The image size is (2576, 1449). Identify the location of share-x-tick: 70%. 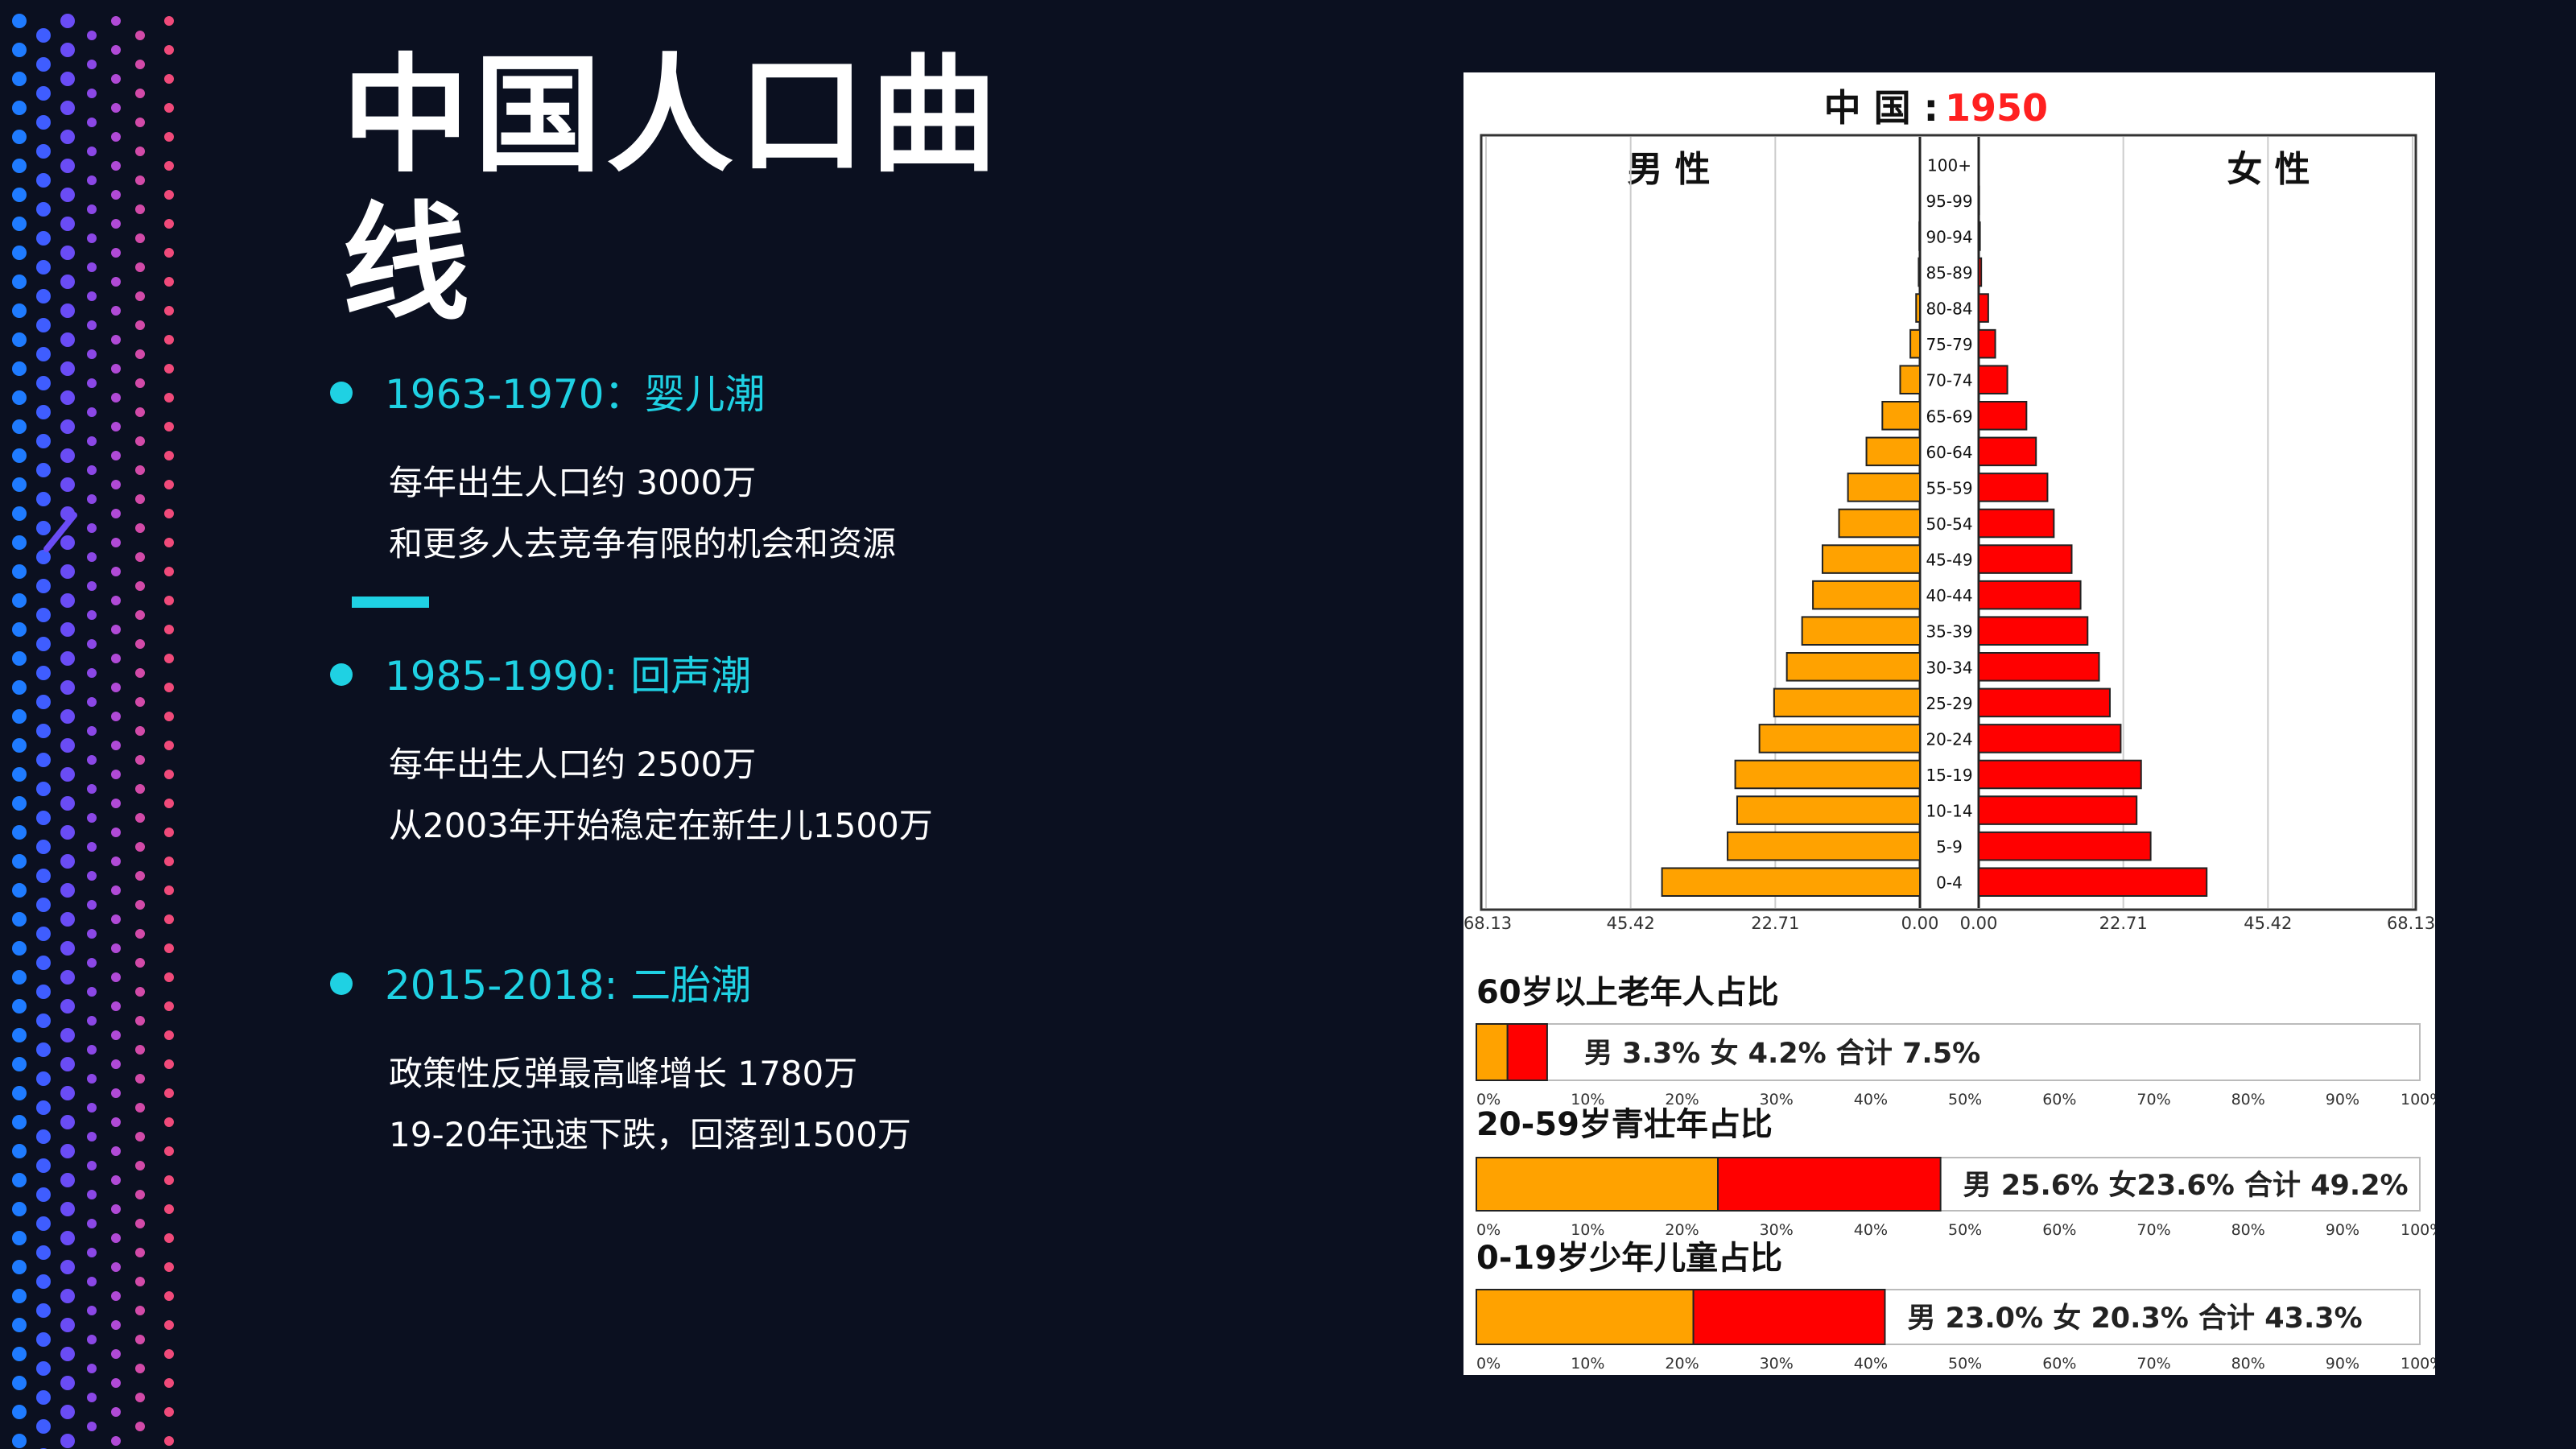
(2153, 1099).